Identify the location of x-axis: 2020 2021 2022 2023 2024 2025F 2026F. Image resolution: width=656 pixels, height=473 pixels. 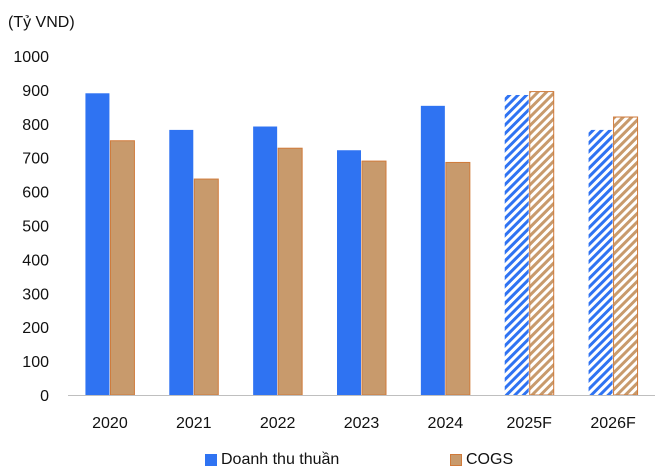
(361, 413).